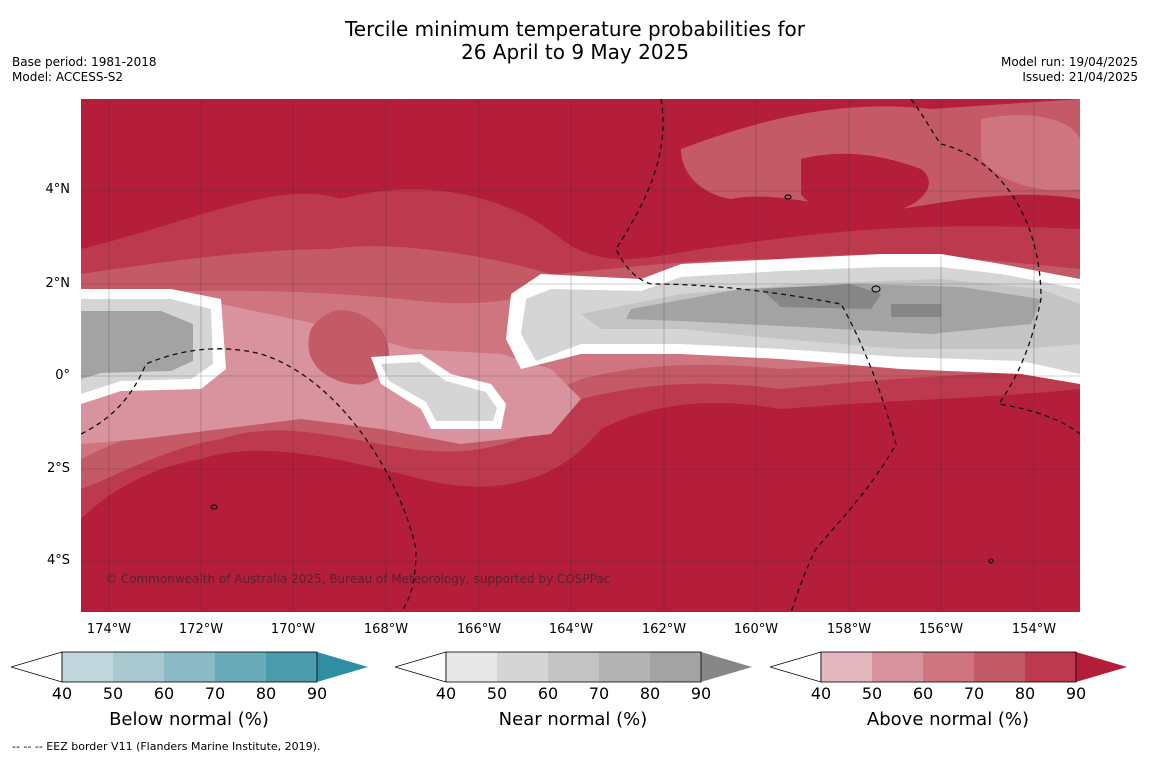 This screenshot has width=1150, height=758. I want to click on tick-below-80: 80, so click(266, 693).